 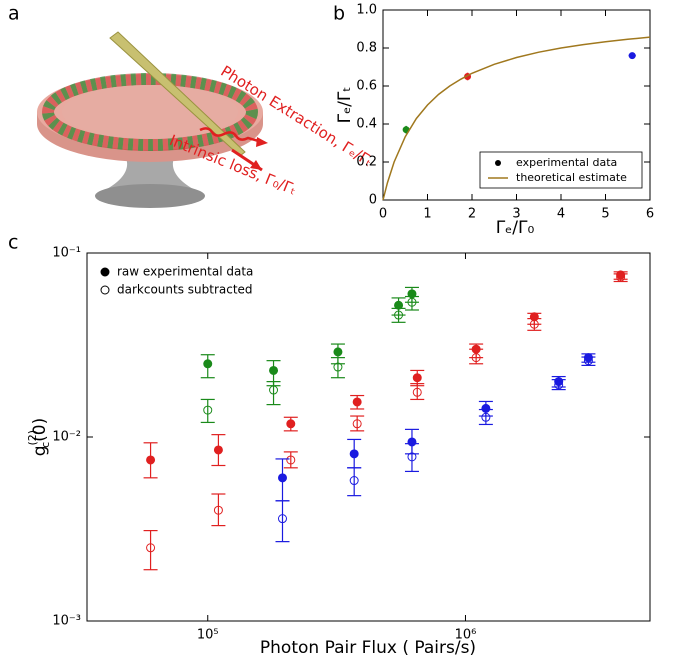 I want to click on legend-label: raw experimental data, so click(x=185, y=272).